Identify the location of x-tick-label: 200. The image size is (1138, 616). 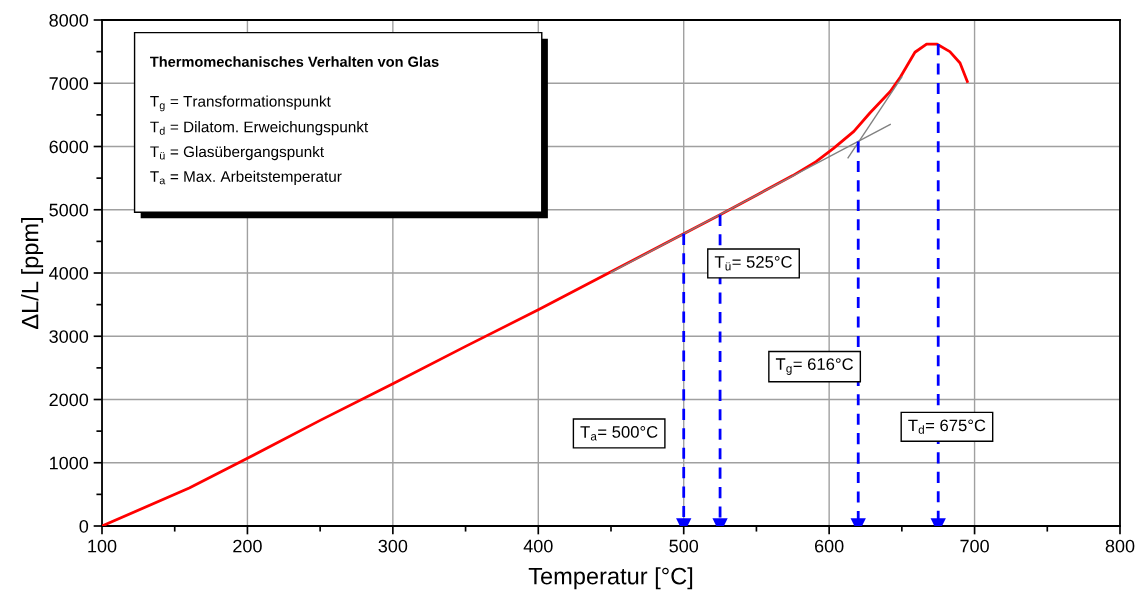
(247, 546).